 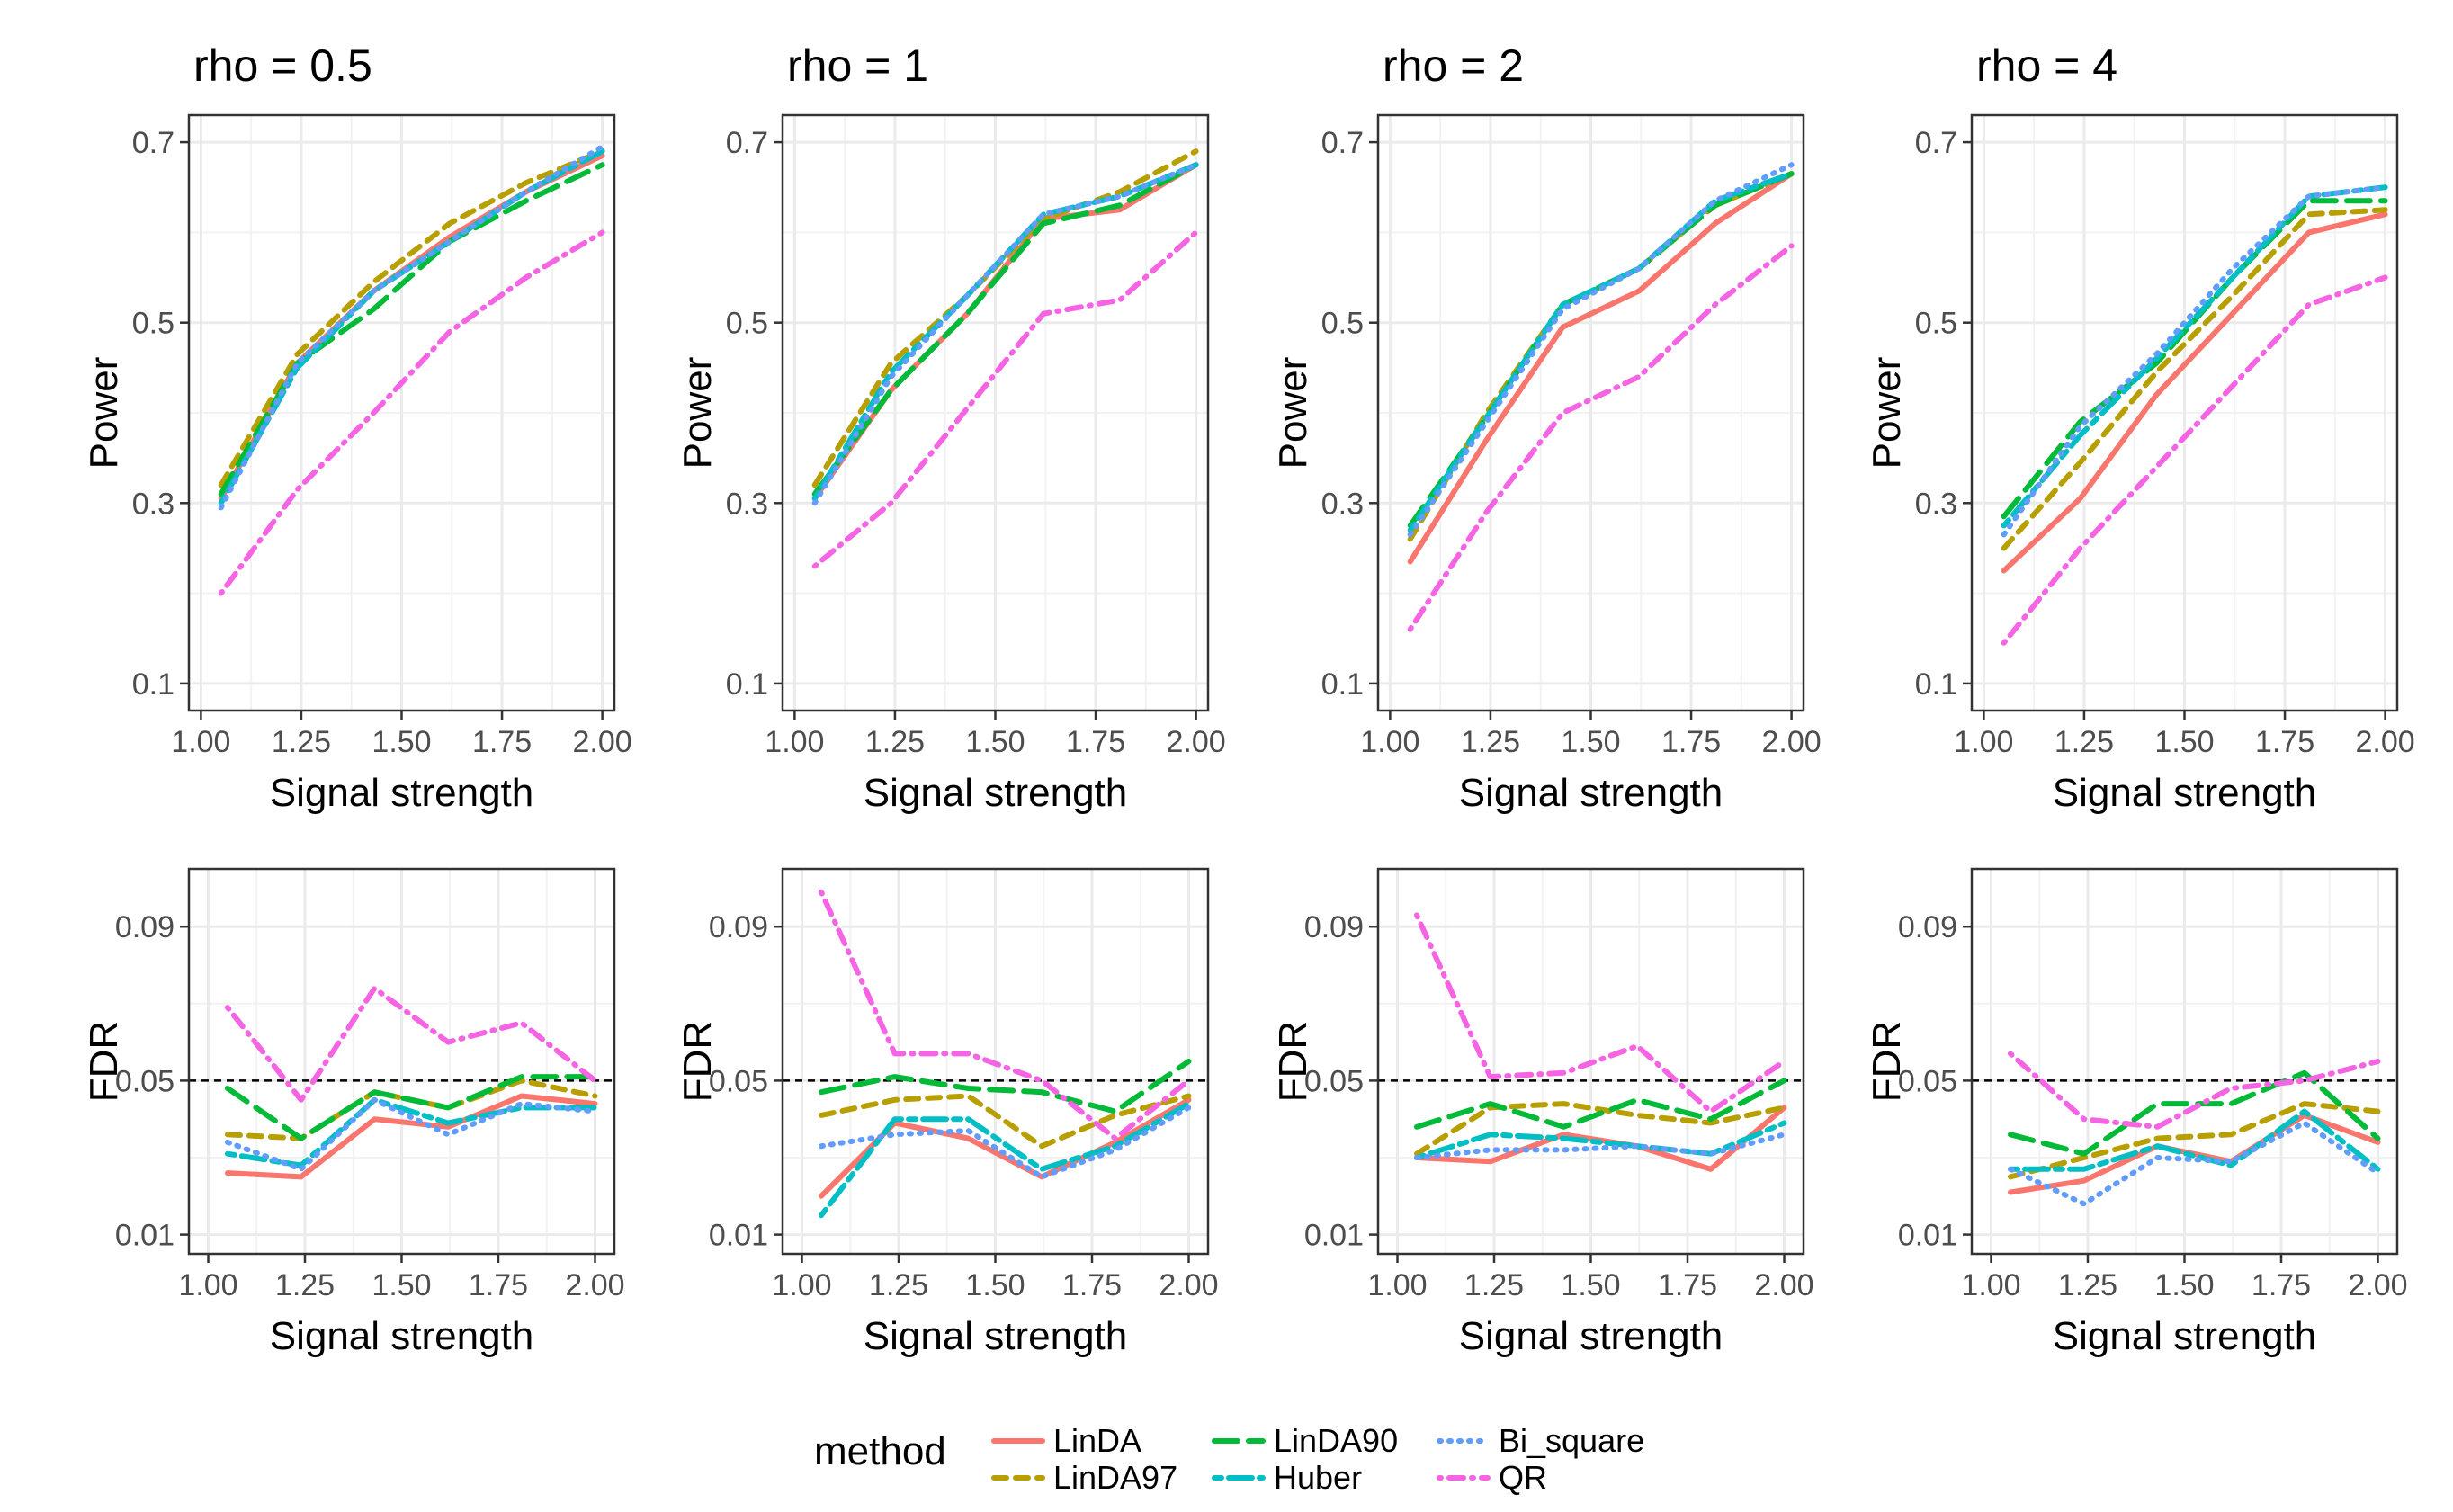 I want to click on legend-label: LinDA97, so click(x=1115, y=1477).